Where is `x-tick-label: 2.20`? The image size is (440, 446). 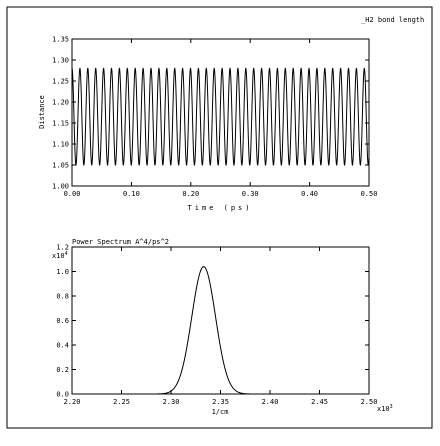
x-tick-label: 2.20 is located at coordinates (72, 402).